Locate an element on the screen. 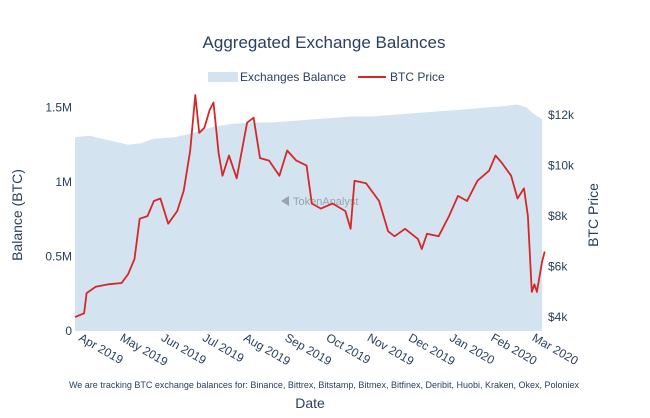 This screenshot has width=650, height=418. legend-swatch-balance is located at coordinates (223, 77).